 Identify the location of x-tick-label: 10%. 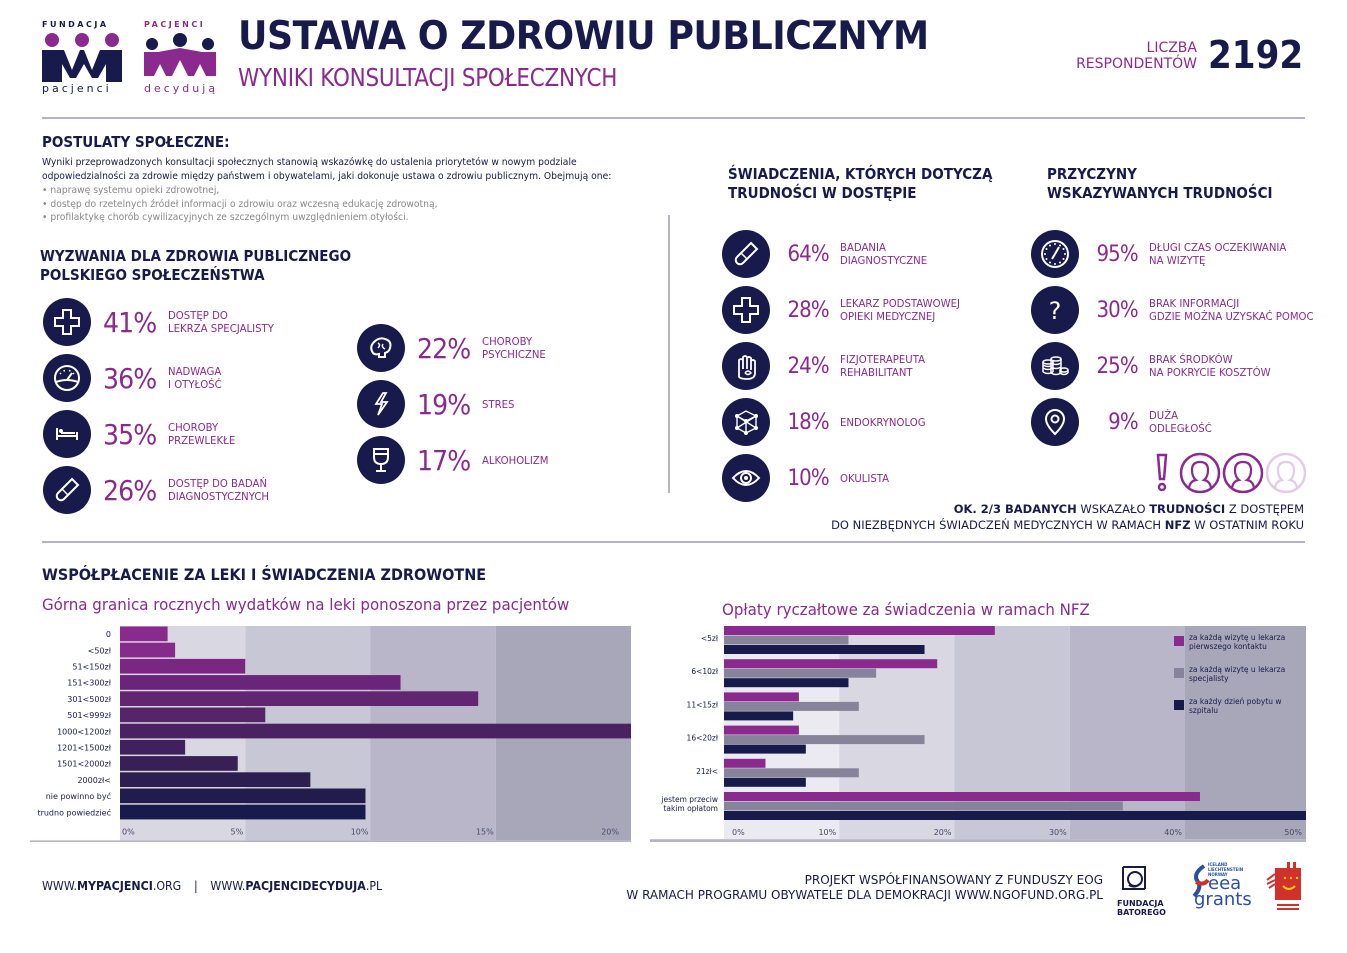
(360, 831).